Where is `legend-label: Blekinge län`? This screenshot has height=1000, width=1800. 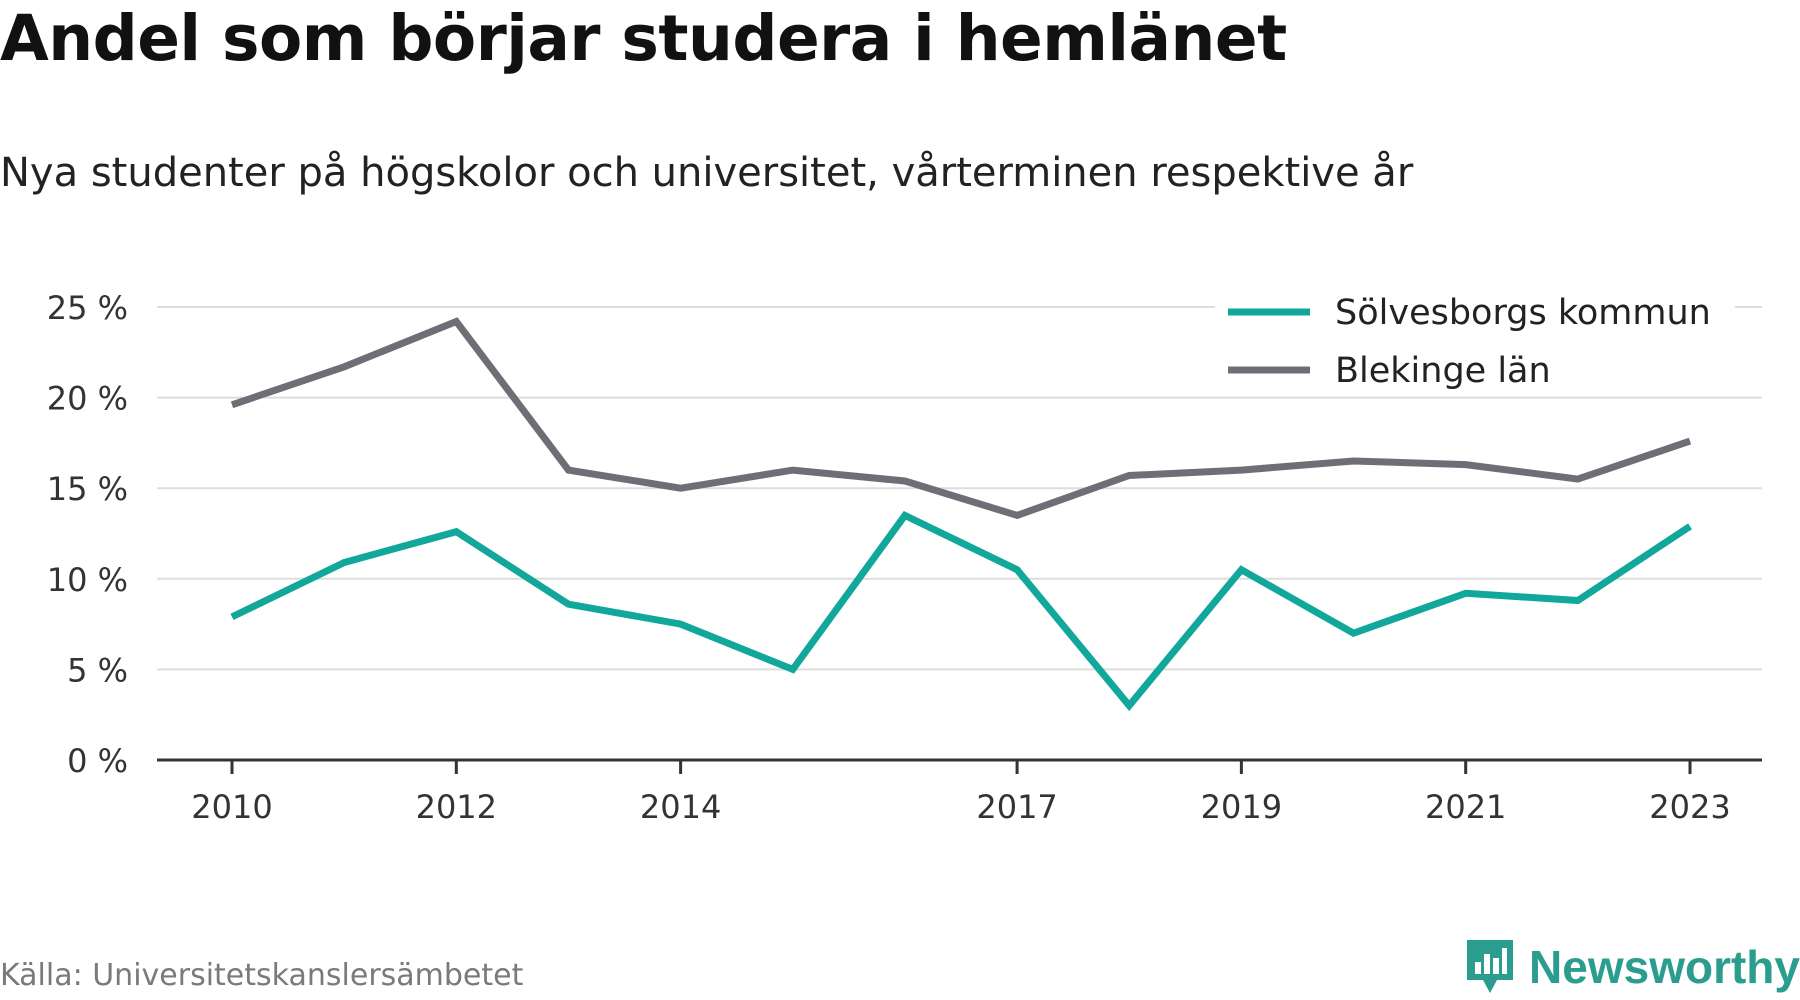 legend-label: Blekinge län is located at coordinates (1443, 371).